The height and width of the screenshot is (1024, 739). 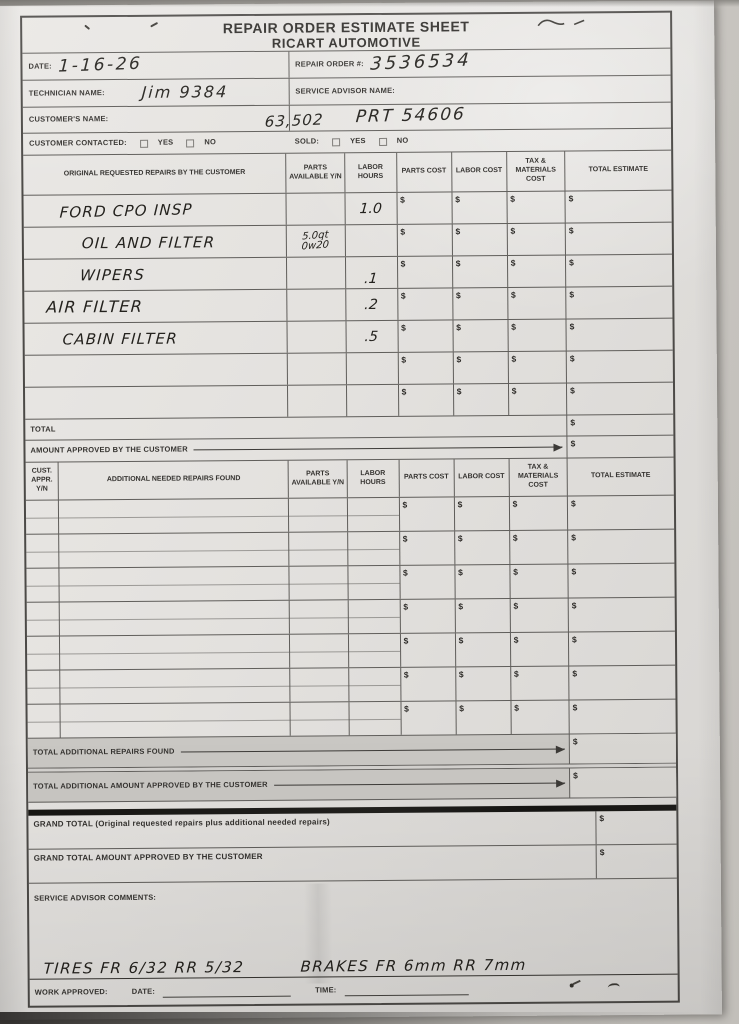 What do you see at coordinates (155, 306) in the screenshot?
I see `repair-description-cell: AIR FILTER` at bounding box center [155, 306].